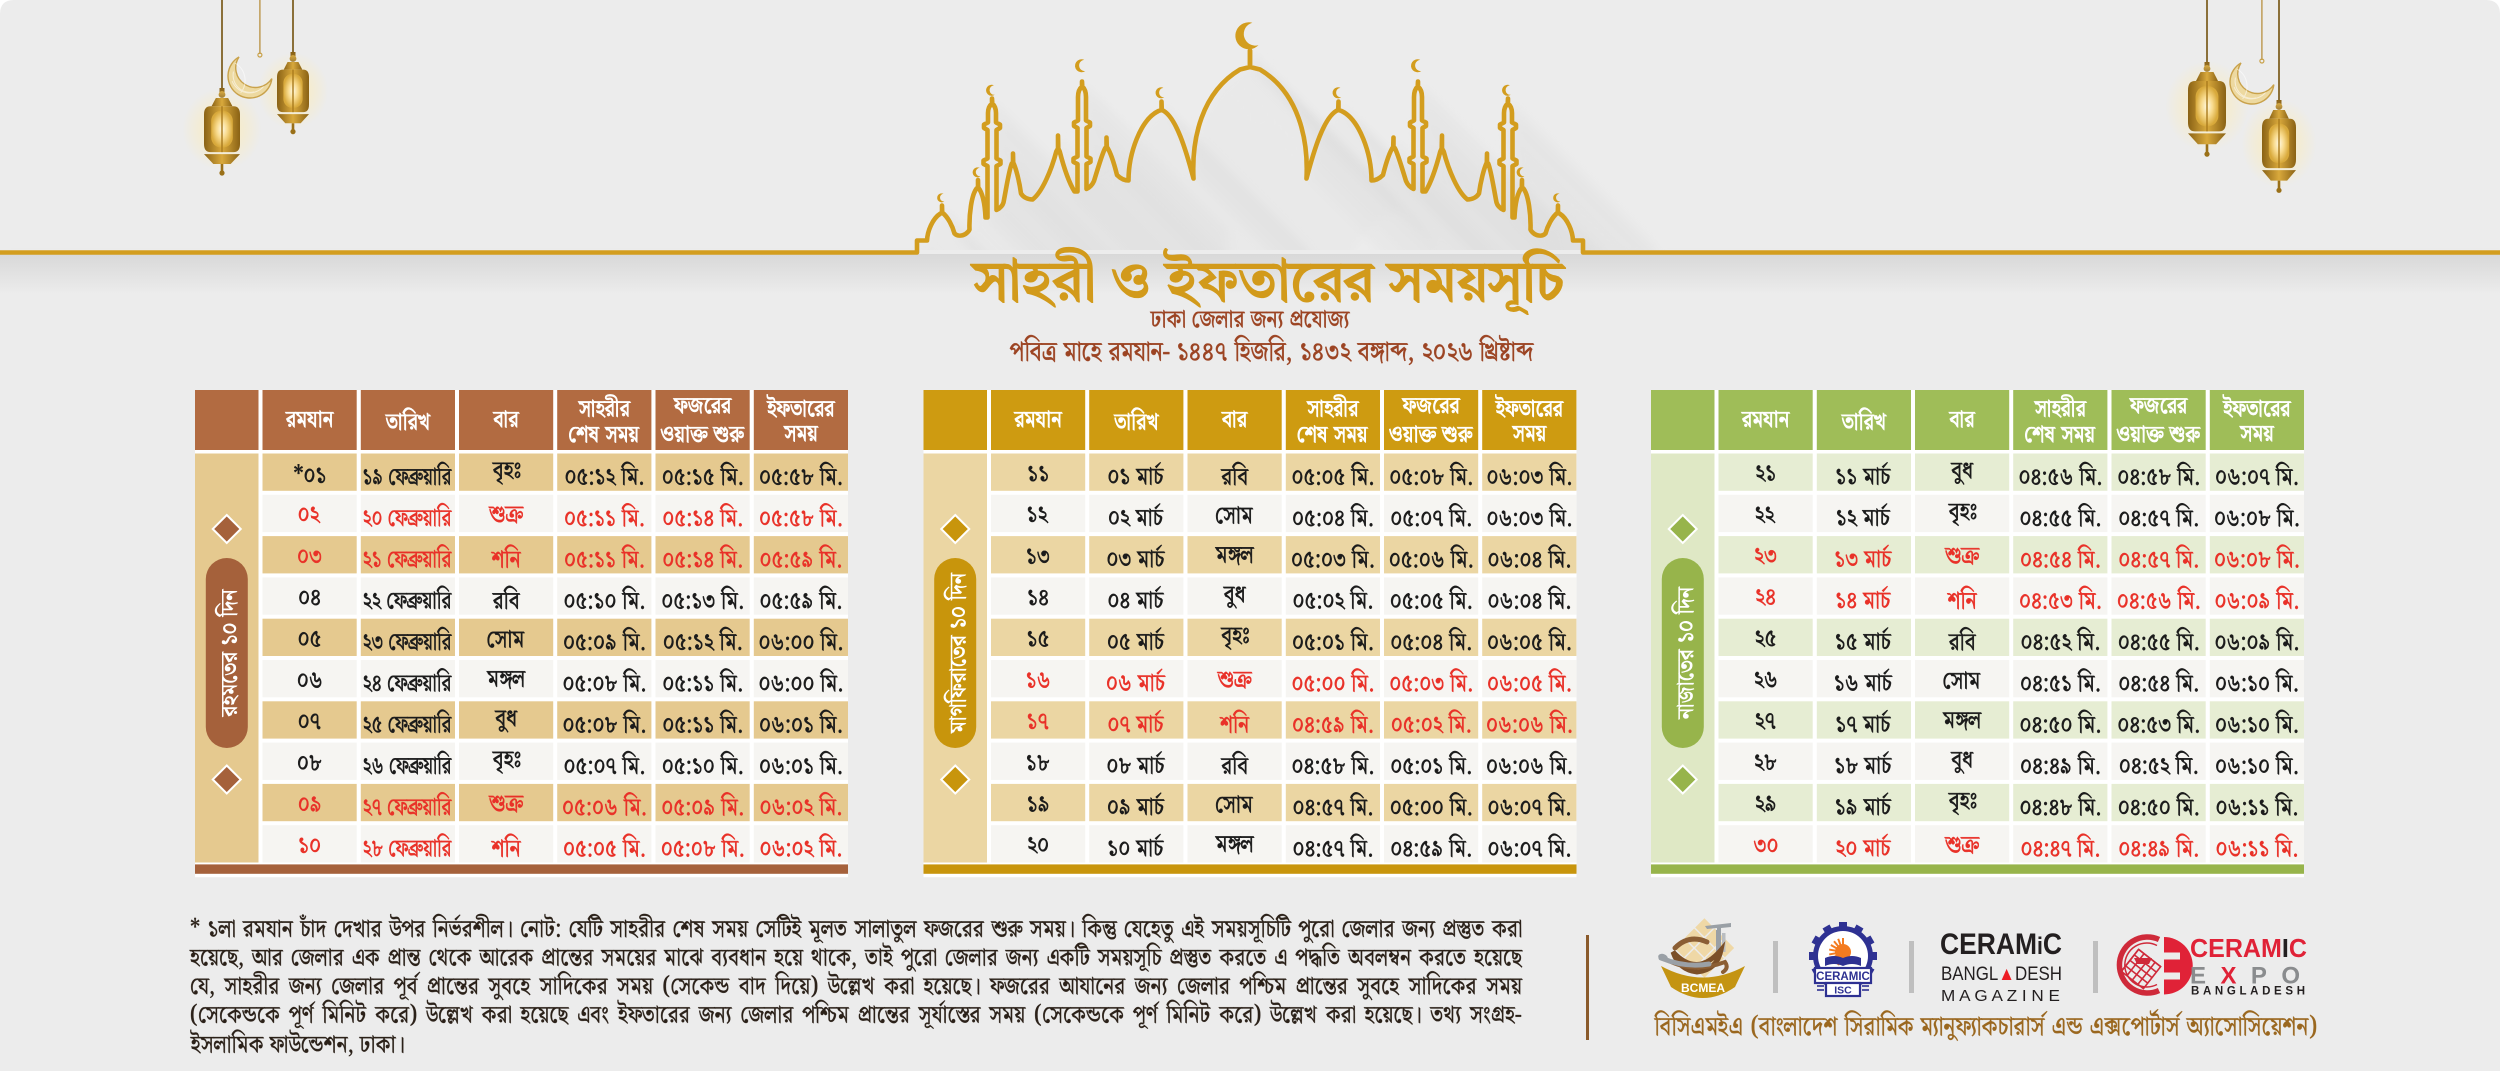 This screenshot has width=2500, height=1071. What do you see at coordinates (2000, 996) in the screenshot?
I see `svg-text: M A G A Z I N E` at bounding box center [2000, 996].